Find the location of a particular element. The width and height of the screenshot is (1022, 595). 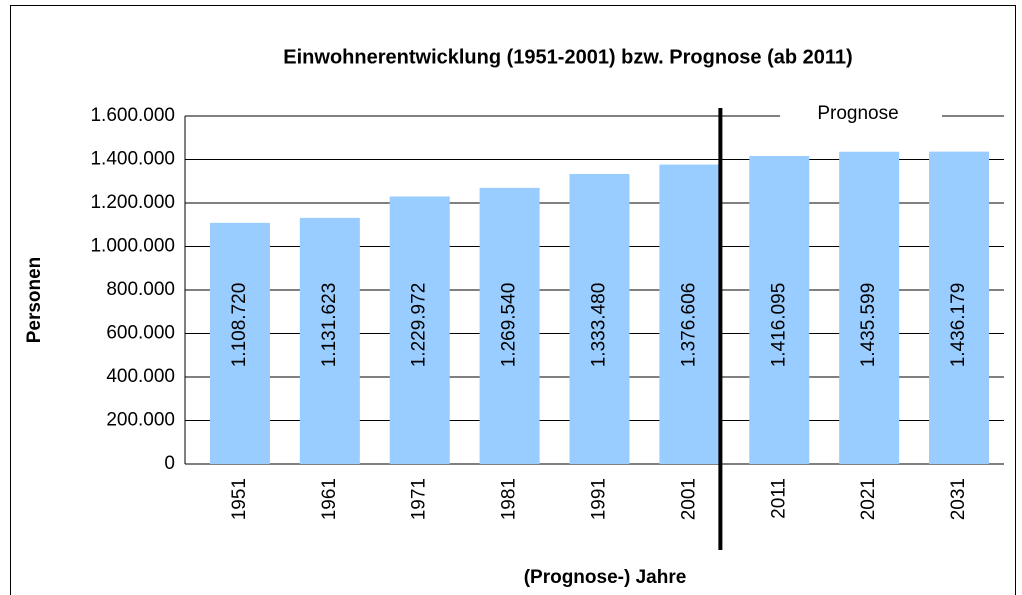

y-tick-label: 1.200.000 is located at coordinates (132, 202).